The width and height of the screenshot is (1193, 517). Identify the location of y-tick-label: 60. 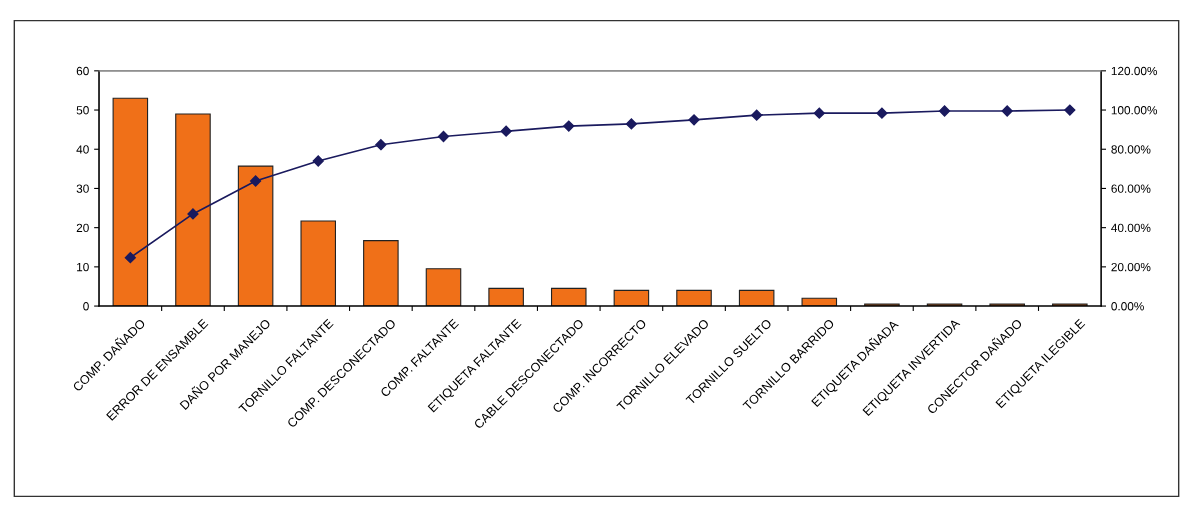
(82, 71).